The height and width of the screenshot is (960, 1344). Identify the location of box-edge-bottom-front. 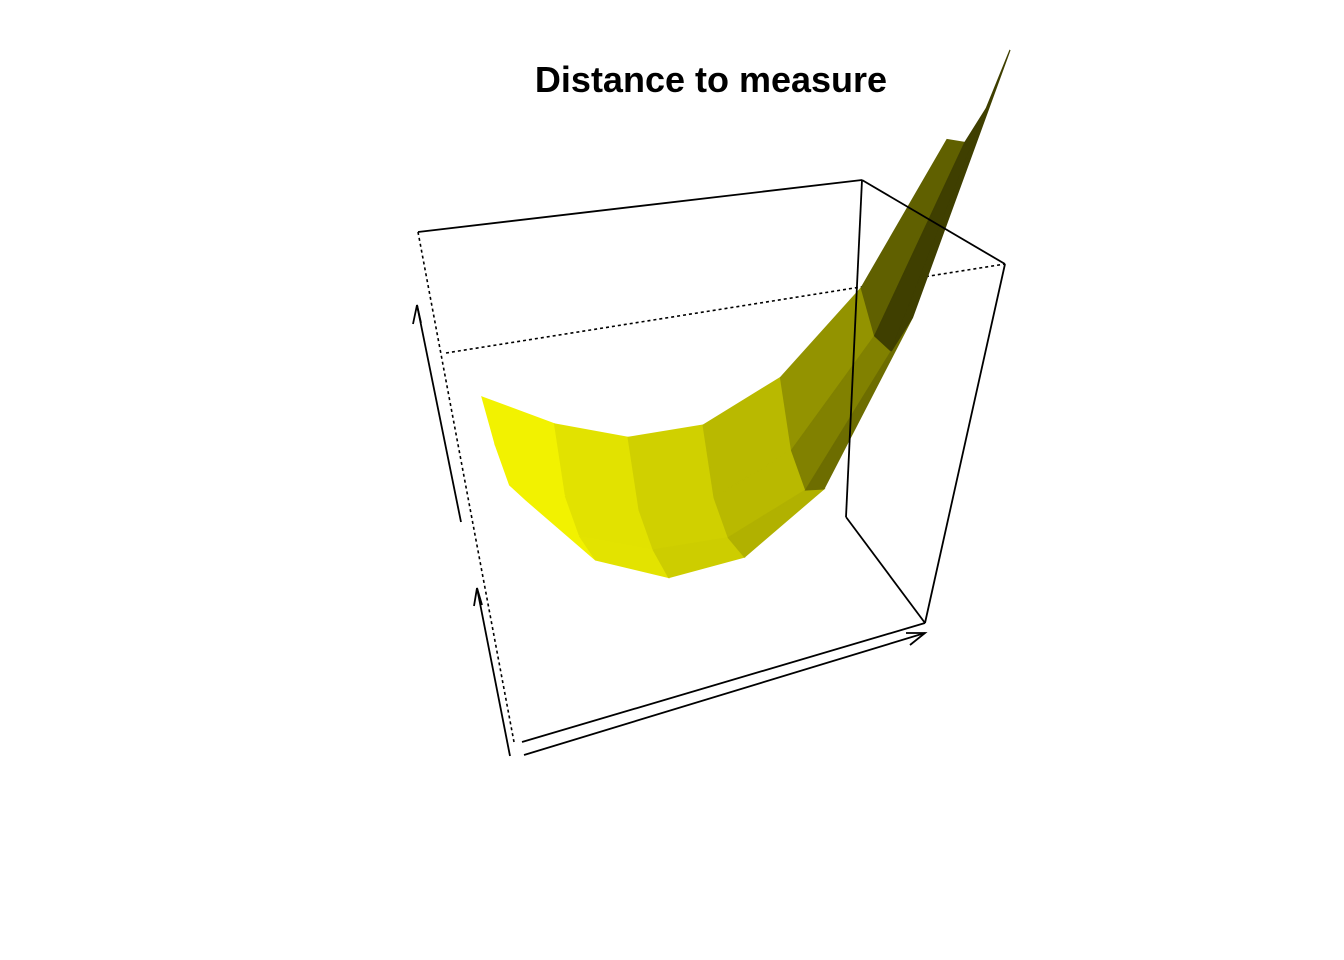
(723, 682).